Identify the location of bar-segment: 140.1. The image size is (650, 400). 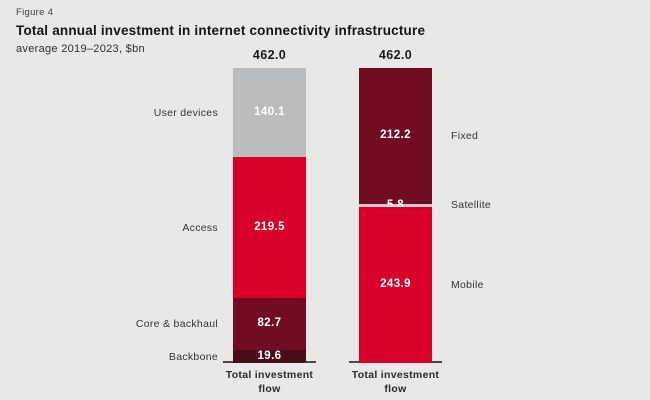
(269, 113).